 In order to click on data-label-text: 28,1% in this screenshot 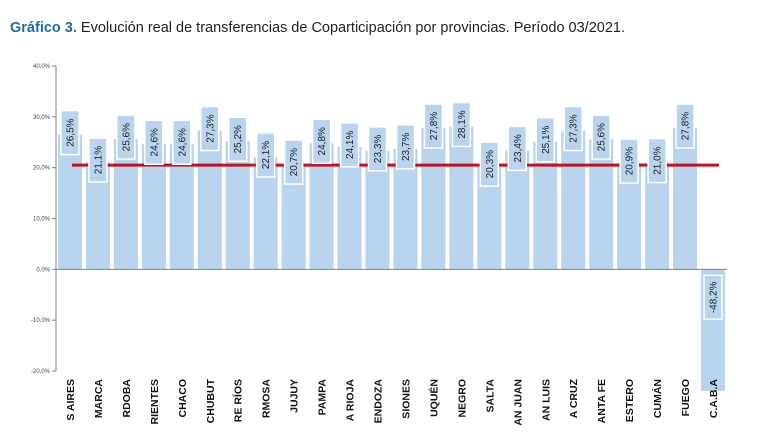, I will do `click(462, 124)`.